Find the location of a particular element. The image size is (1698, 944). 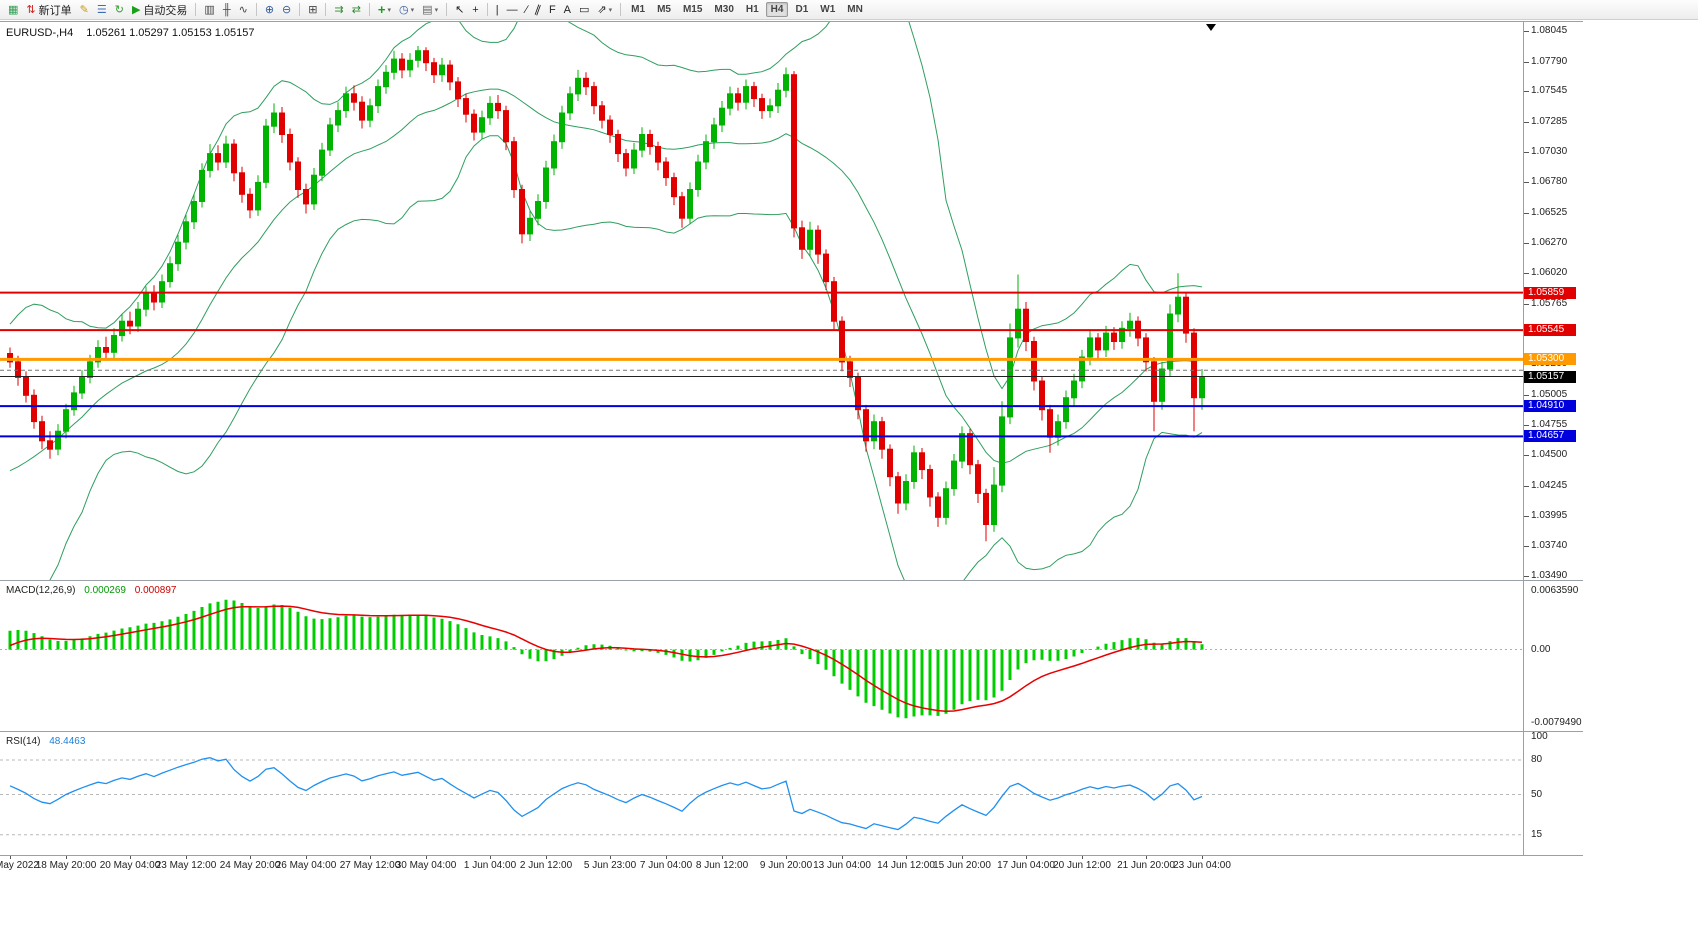

time-axis-label: 26 May 04:00 is located at coordinates (306, 865).